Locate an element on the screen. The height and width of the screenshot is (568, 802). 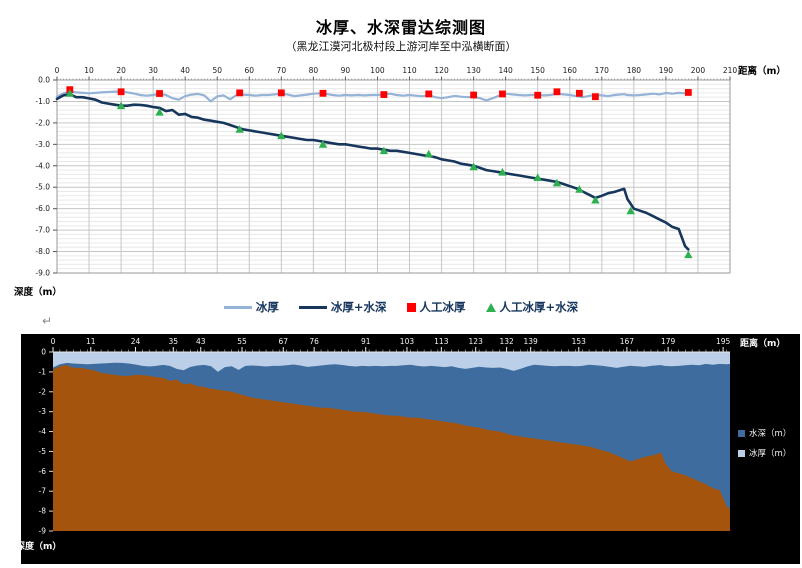
x-tick-label: 55 is located at coordinates (242, 341).